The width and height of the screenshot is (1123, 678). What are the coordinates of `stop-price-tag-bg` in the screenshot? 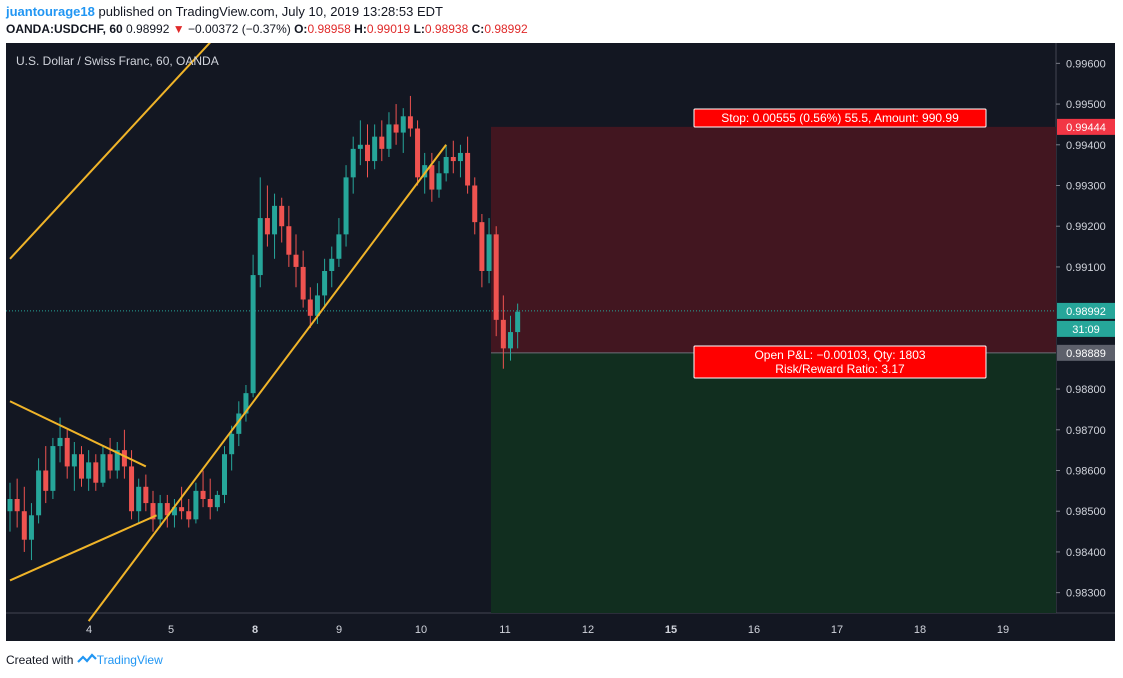 It's located at (1086, 126).